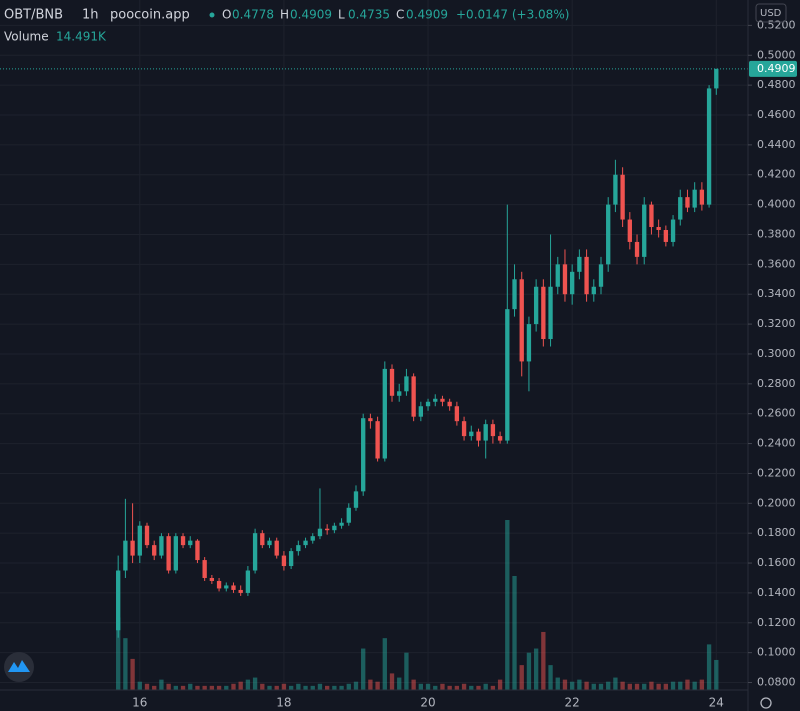 Image resolution: width=800 pixels, height=711 pixels. What do you see at coordinates (81, 37) in the screenshot?
I see `volume-value: 14.491K` at bounding box center [81, 37].